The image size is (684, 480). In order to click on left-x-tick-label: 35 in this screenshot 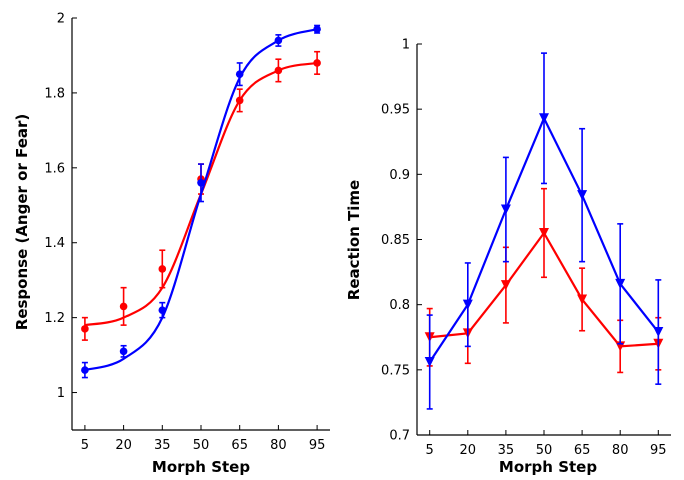, I will do `click(162, 445)`.